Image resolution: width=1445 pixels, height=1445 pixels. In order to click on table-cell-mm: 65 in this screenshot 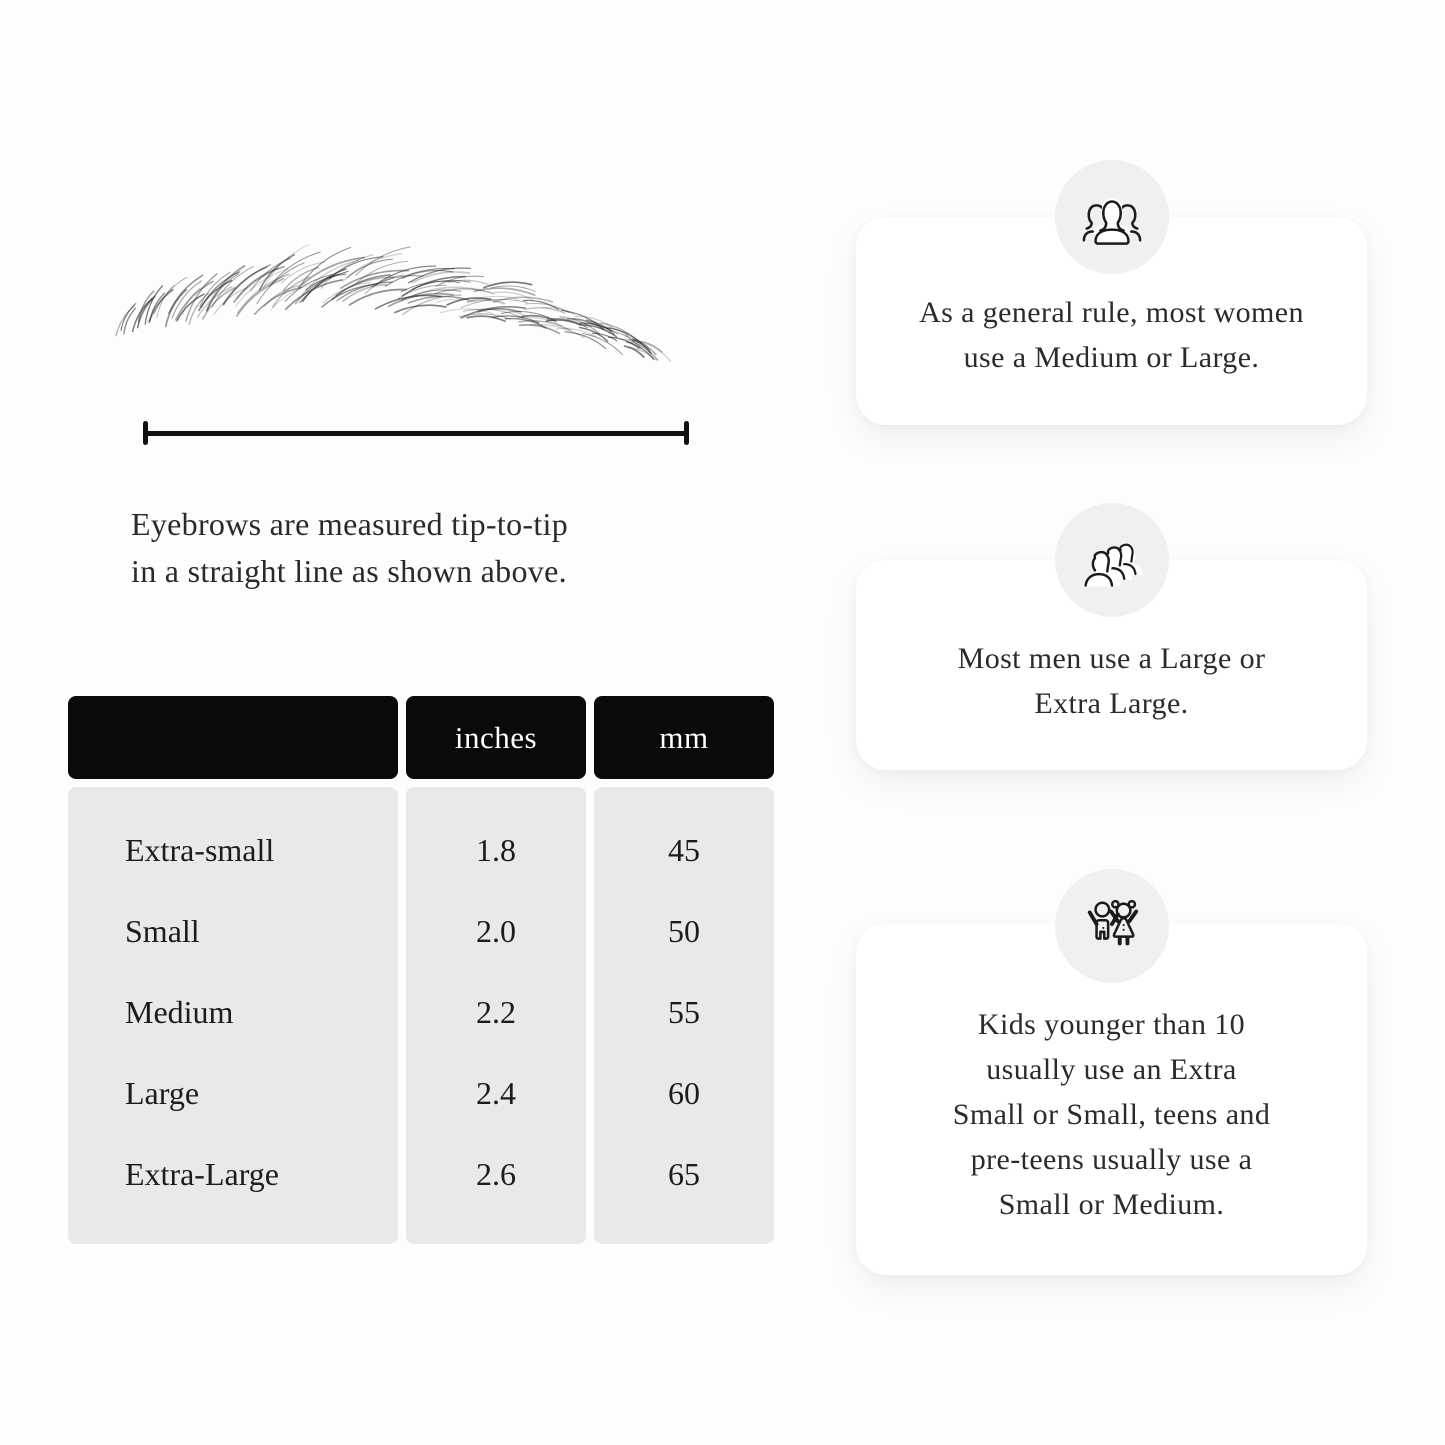, I will do `click(684, 1174)`.